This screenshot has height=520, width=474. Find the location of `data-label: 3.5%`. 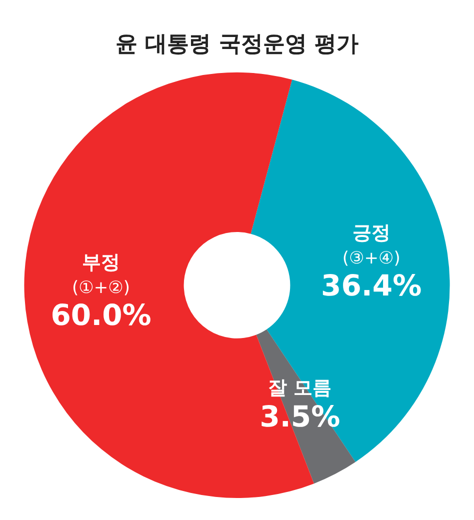

data-label: 3.5% is located at coordinates (300, 417).